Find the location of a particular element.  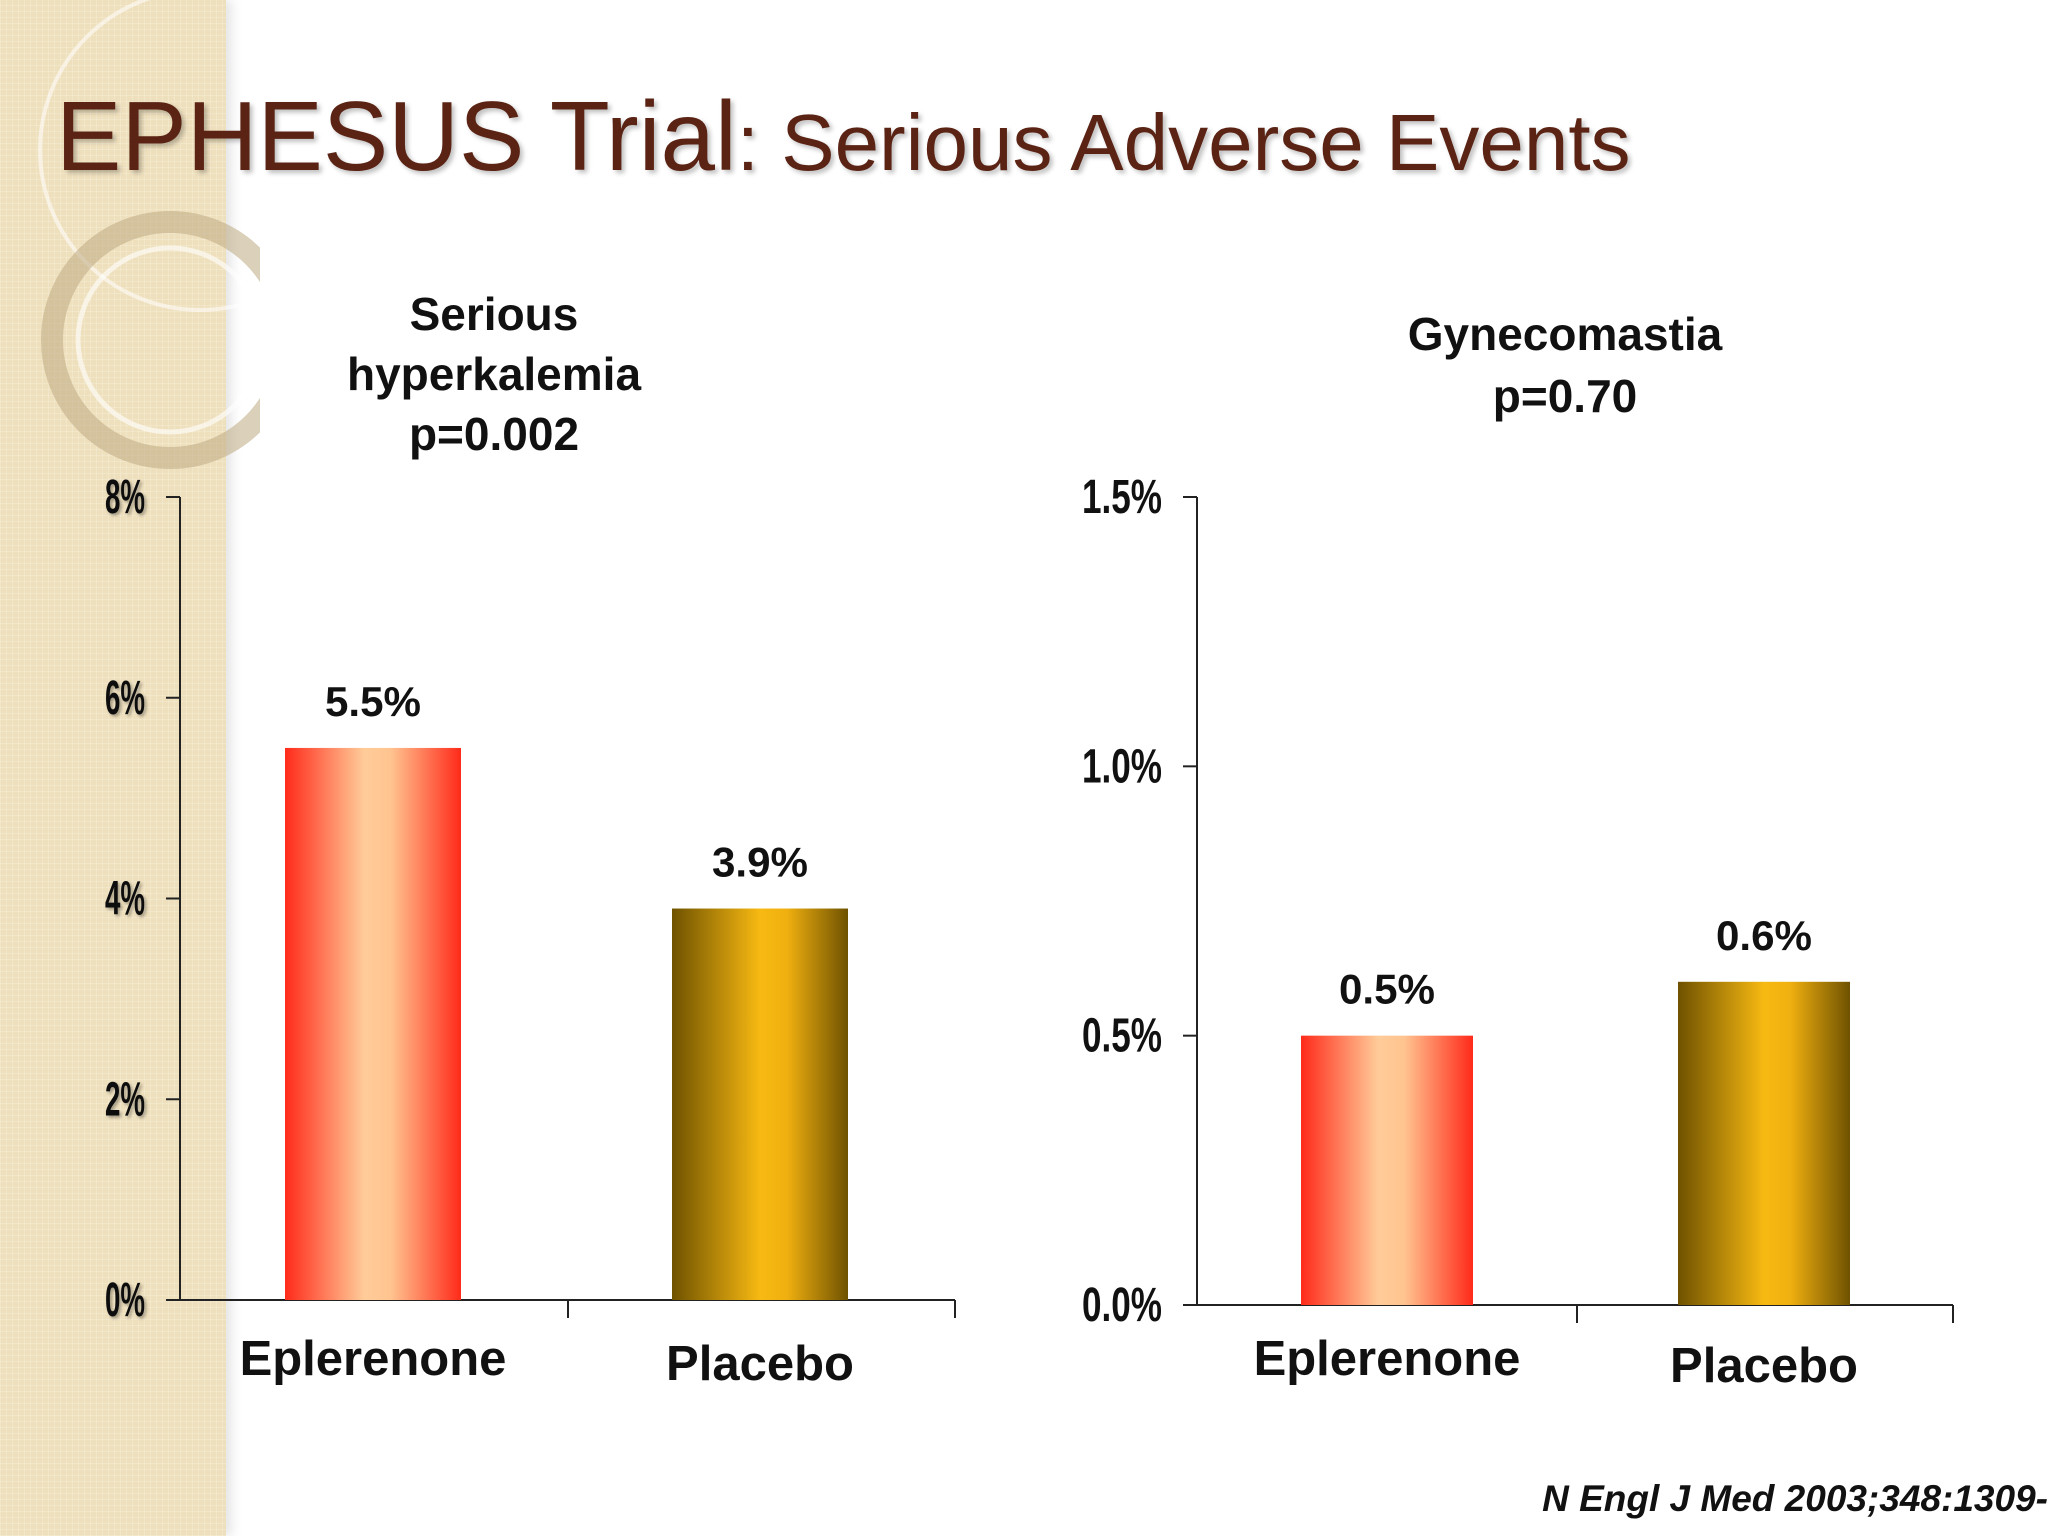

y-tick-label: 0% is located at coordinates (125, 1300).